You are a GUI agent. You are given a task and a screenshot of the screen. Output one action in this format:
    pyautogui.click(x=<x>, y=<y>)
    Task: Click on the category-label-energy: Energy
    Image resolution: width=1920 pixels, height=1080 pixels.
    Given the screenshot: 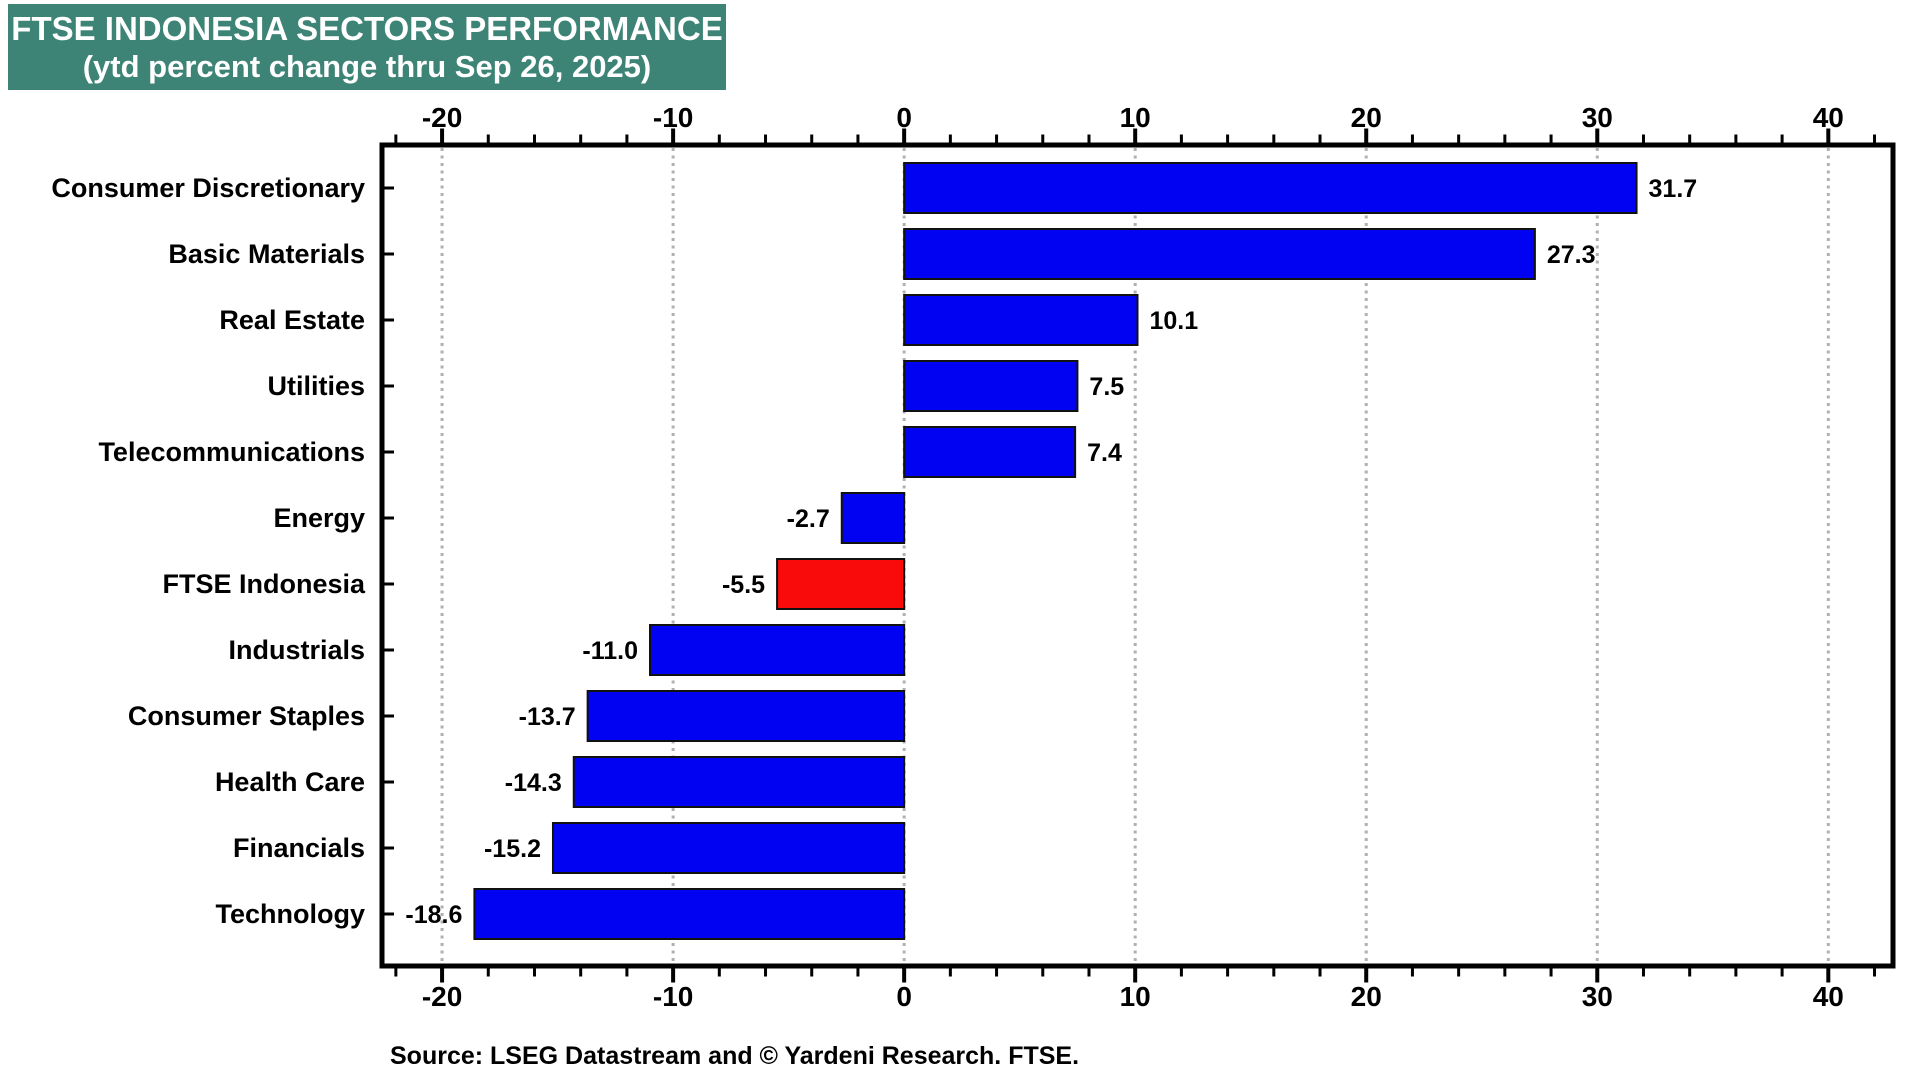 What is the action you would take?
    pyautogui.click(x=319, y=518)
    